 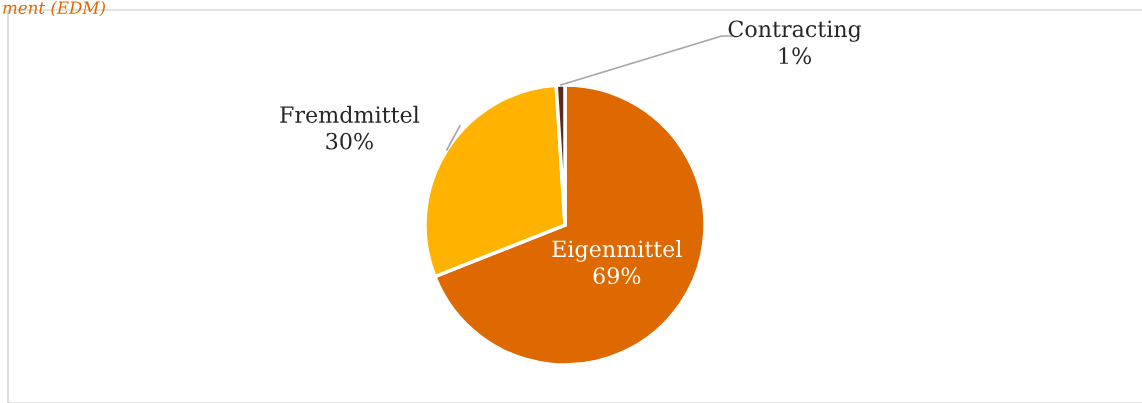 I want to click on data-label: 69%, so click(x=617, y=276).